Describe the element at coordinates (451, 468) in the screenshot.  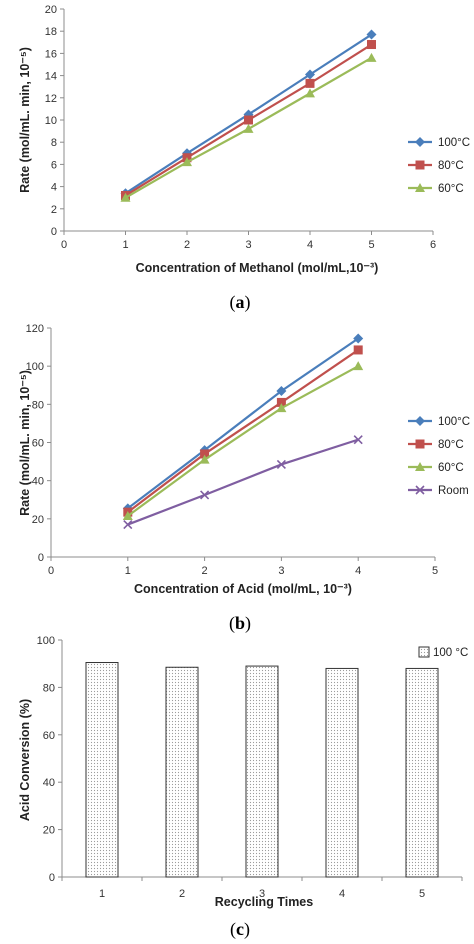
I see `legend-label-60c-b: 60°C` at that location.